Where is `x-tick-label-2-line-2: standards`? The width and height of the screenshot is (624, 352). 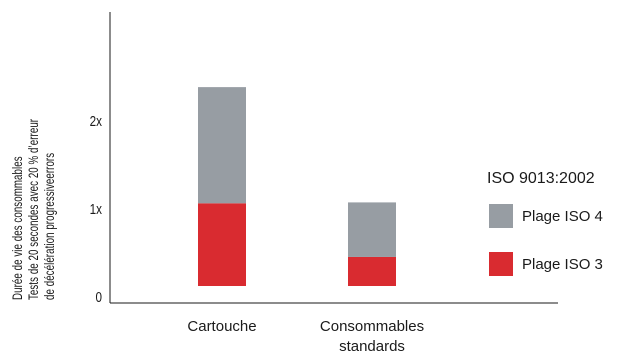 x-tick-label-2-line-2: standards is located at coordinates (372, 345).